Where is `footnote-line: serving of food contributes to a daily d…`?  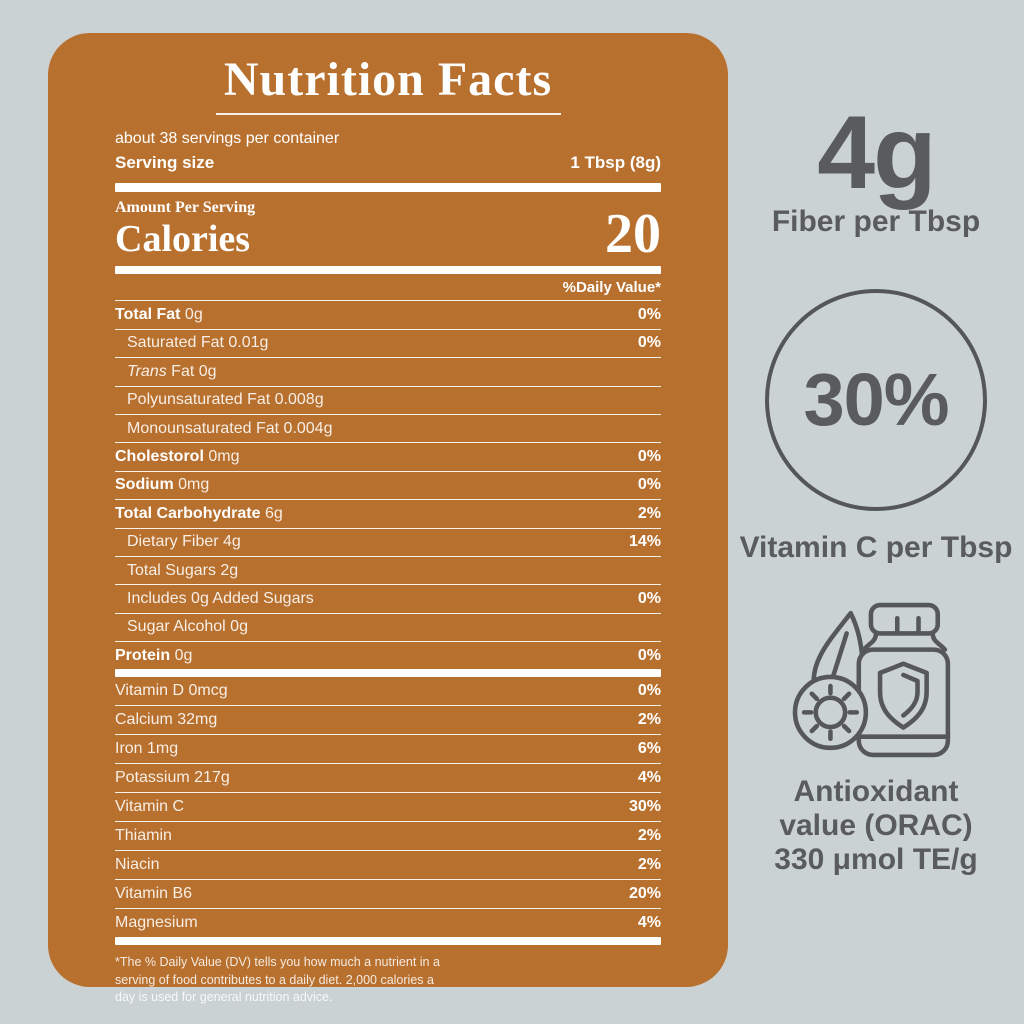 footnote-line: serving of food contributes to a daily d… is located at coordinates (274, 979).